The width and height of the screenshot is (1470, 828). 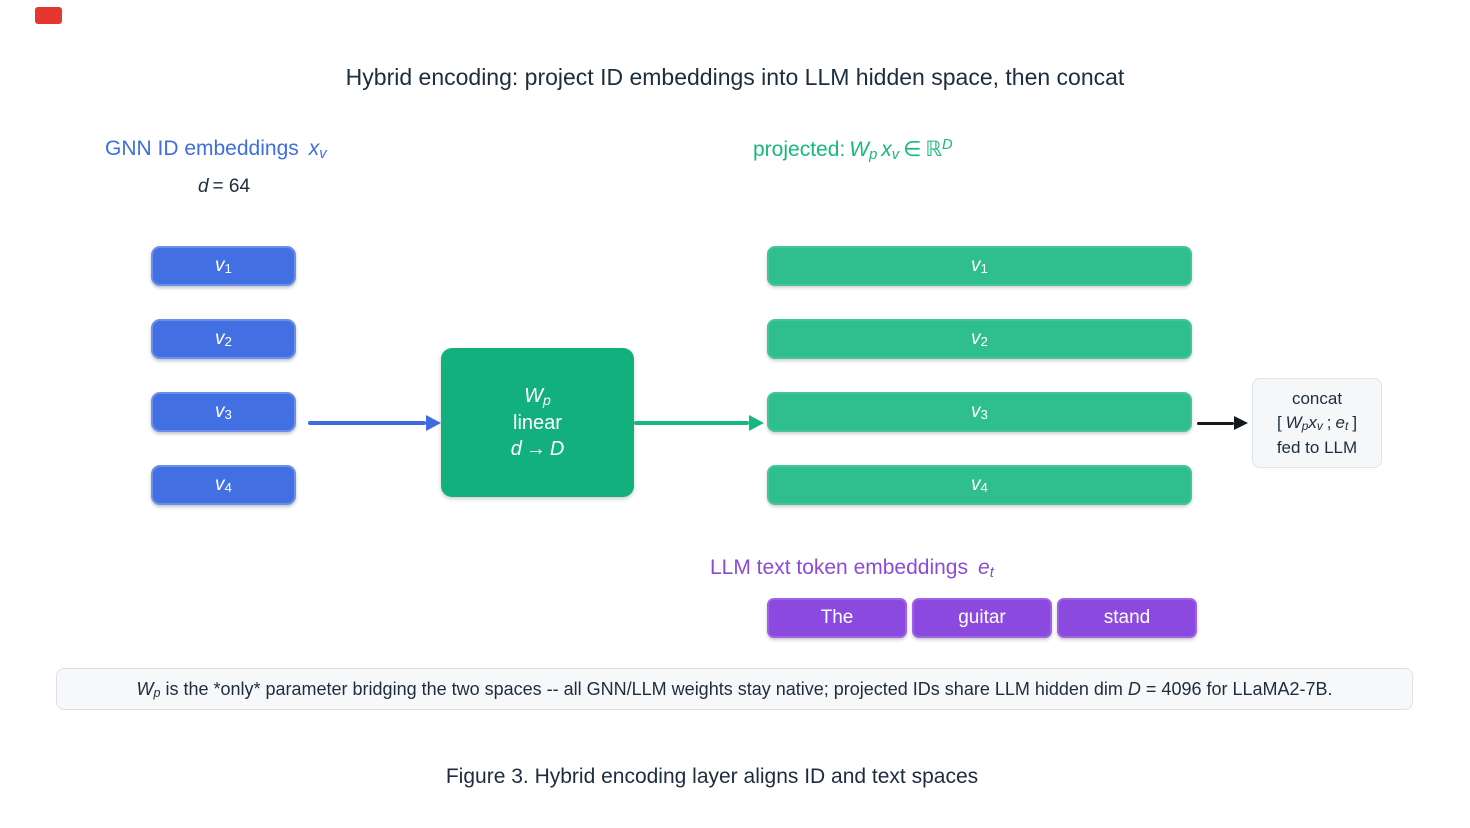 What do you see at coordinates (220, 411) in the screenshot?
I see `gnn-box-v3-label: v` at bounding box center [220, 411].